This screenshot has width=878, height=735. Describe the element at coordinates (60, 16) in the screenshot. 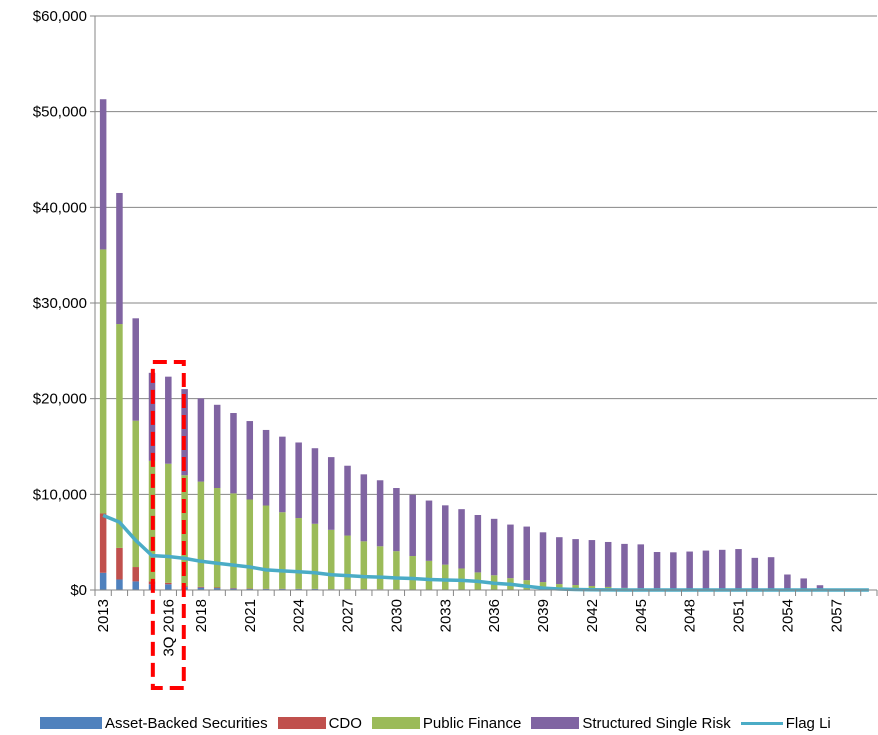

I see `y-tick-label: $60,000` at that location.